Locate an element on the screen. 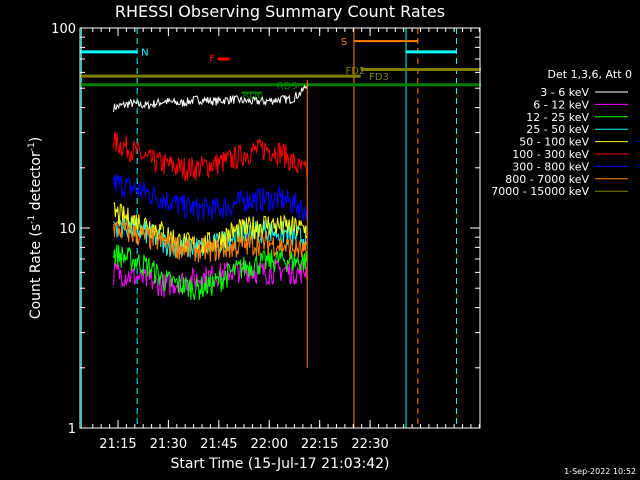  x-axis-label: Start Time (15-Jul-17 21:03:42) is located at coordinates (279, 464).